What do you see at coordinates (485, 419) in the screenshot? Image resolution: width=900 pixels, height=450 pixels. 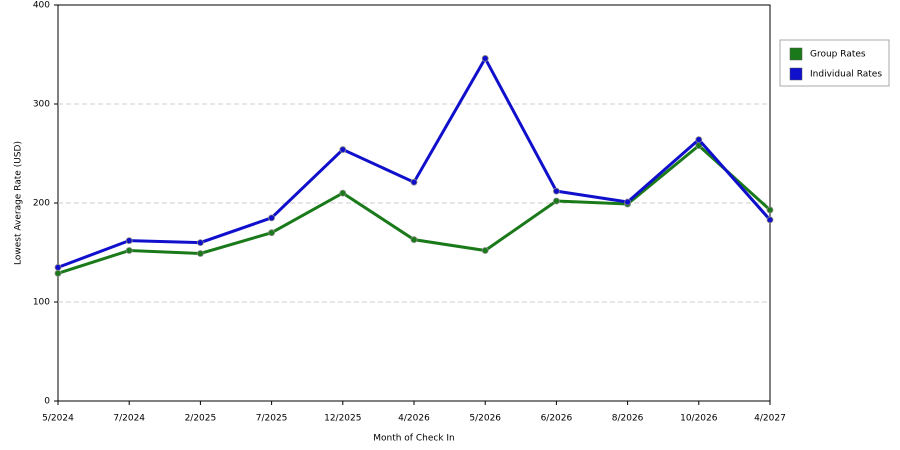 I see `x-tick-label: 5/2026` at bounding box center [485, 419].